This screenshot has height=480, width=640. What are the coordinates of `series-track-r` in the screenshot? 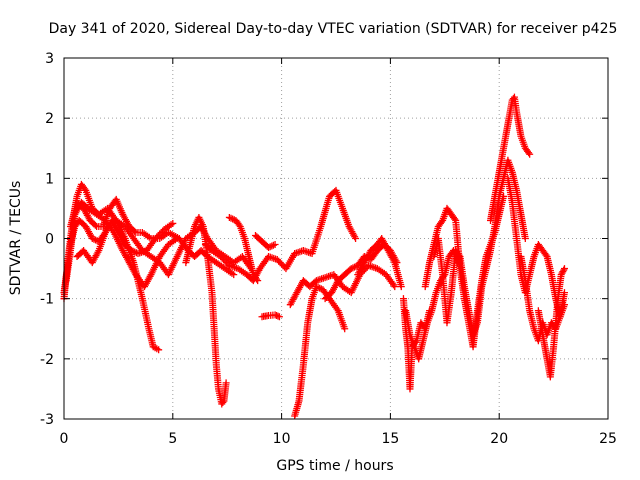 It's located at (510, 158).